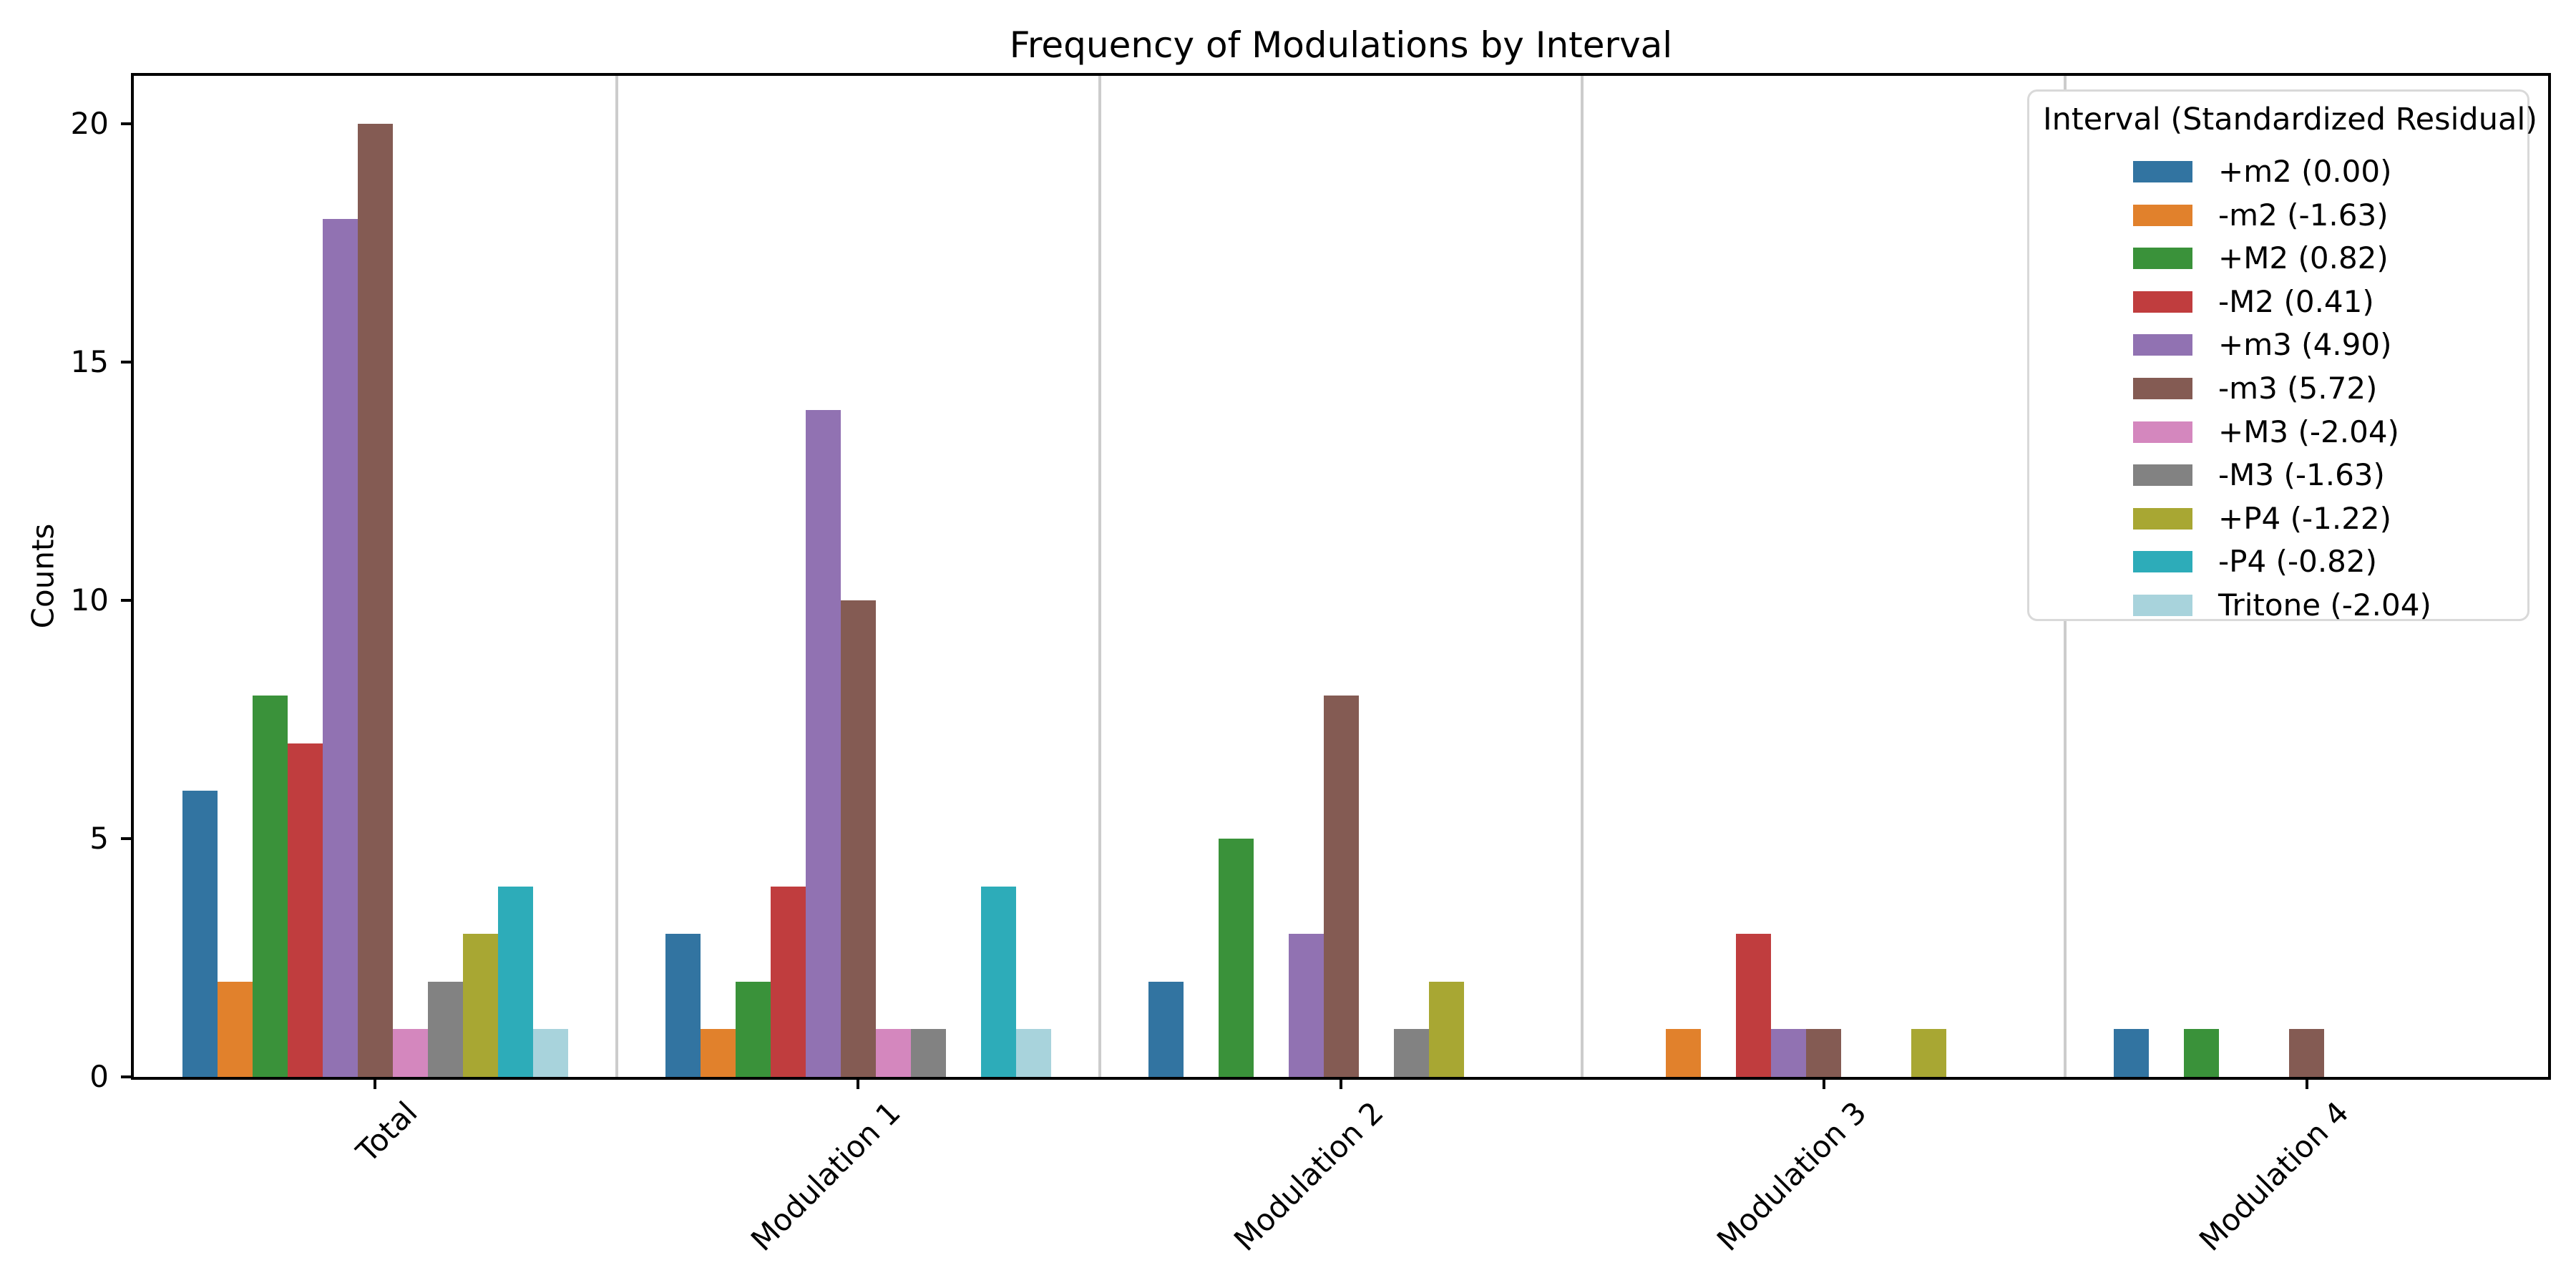 This screenshot has height=1288, width=2576. Describe the element at coordinates (445, 1029) in the screenshot. I see `bar--M3-total` at that location.